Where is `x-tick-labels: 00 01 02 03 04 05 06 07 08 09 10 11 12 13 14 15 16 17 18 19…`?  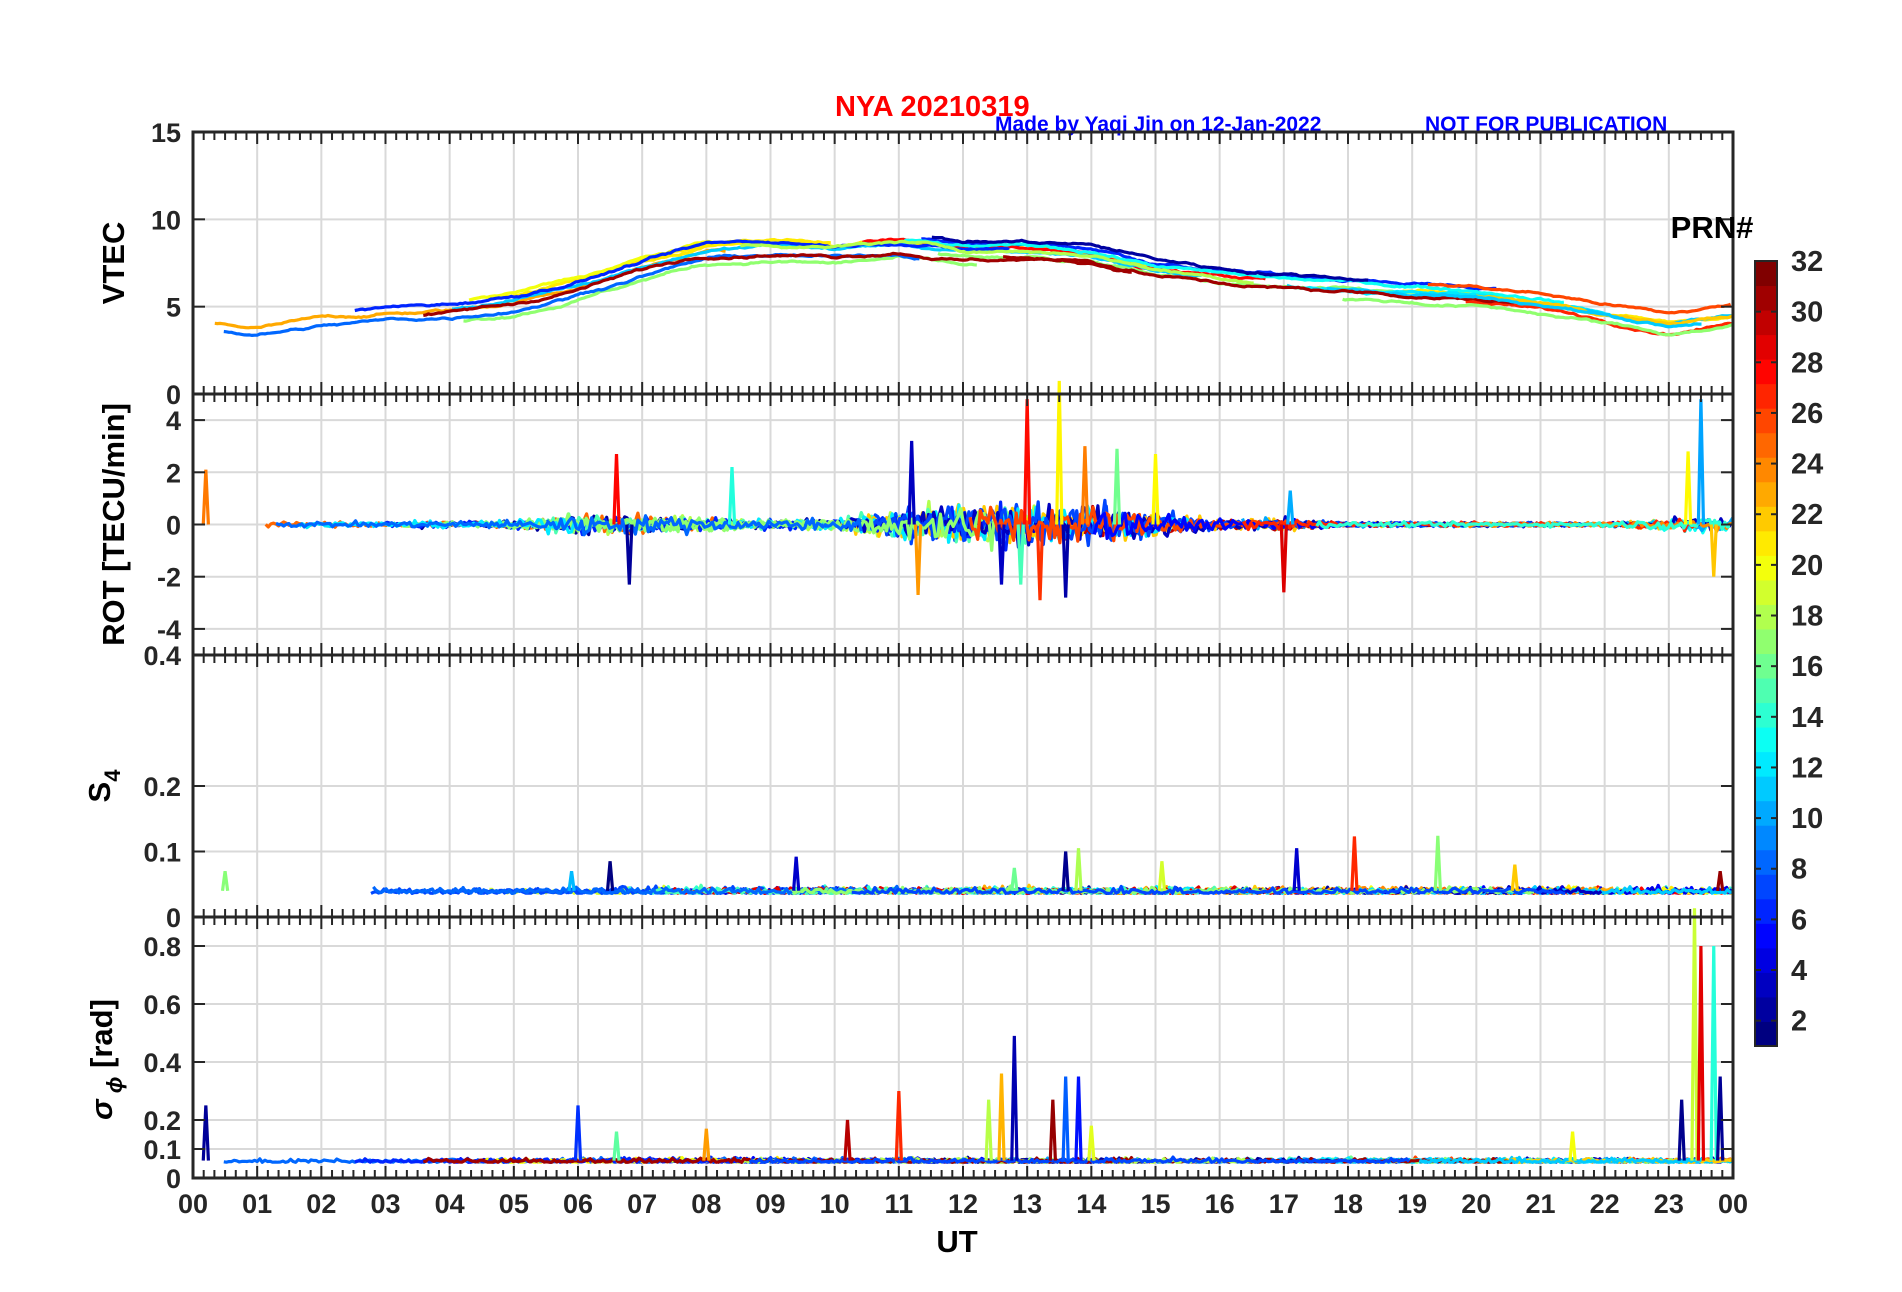
x-tick-labels: 00 01 02 03 04 05 06 07 08 09 10 11 12 13 14 15 16 17 18 19… is located at coordinates (963, 1204).